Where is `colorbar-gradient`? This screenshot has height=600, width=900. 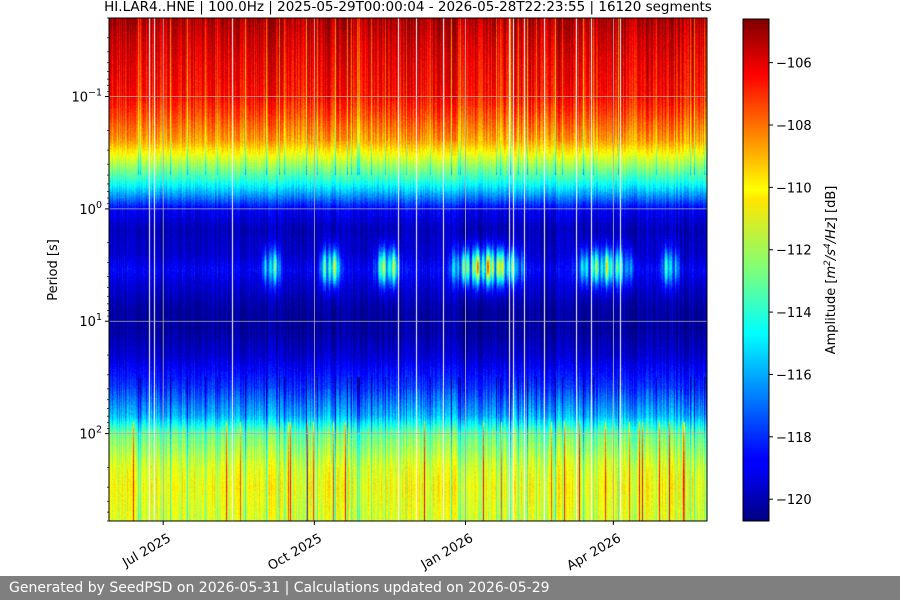
colorbar-gradient is located at coordinates (756, 270).